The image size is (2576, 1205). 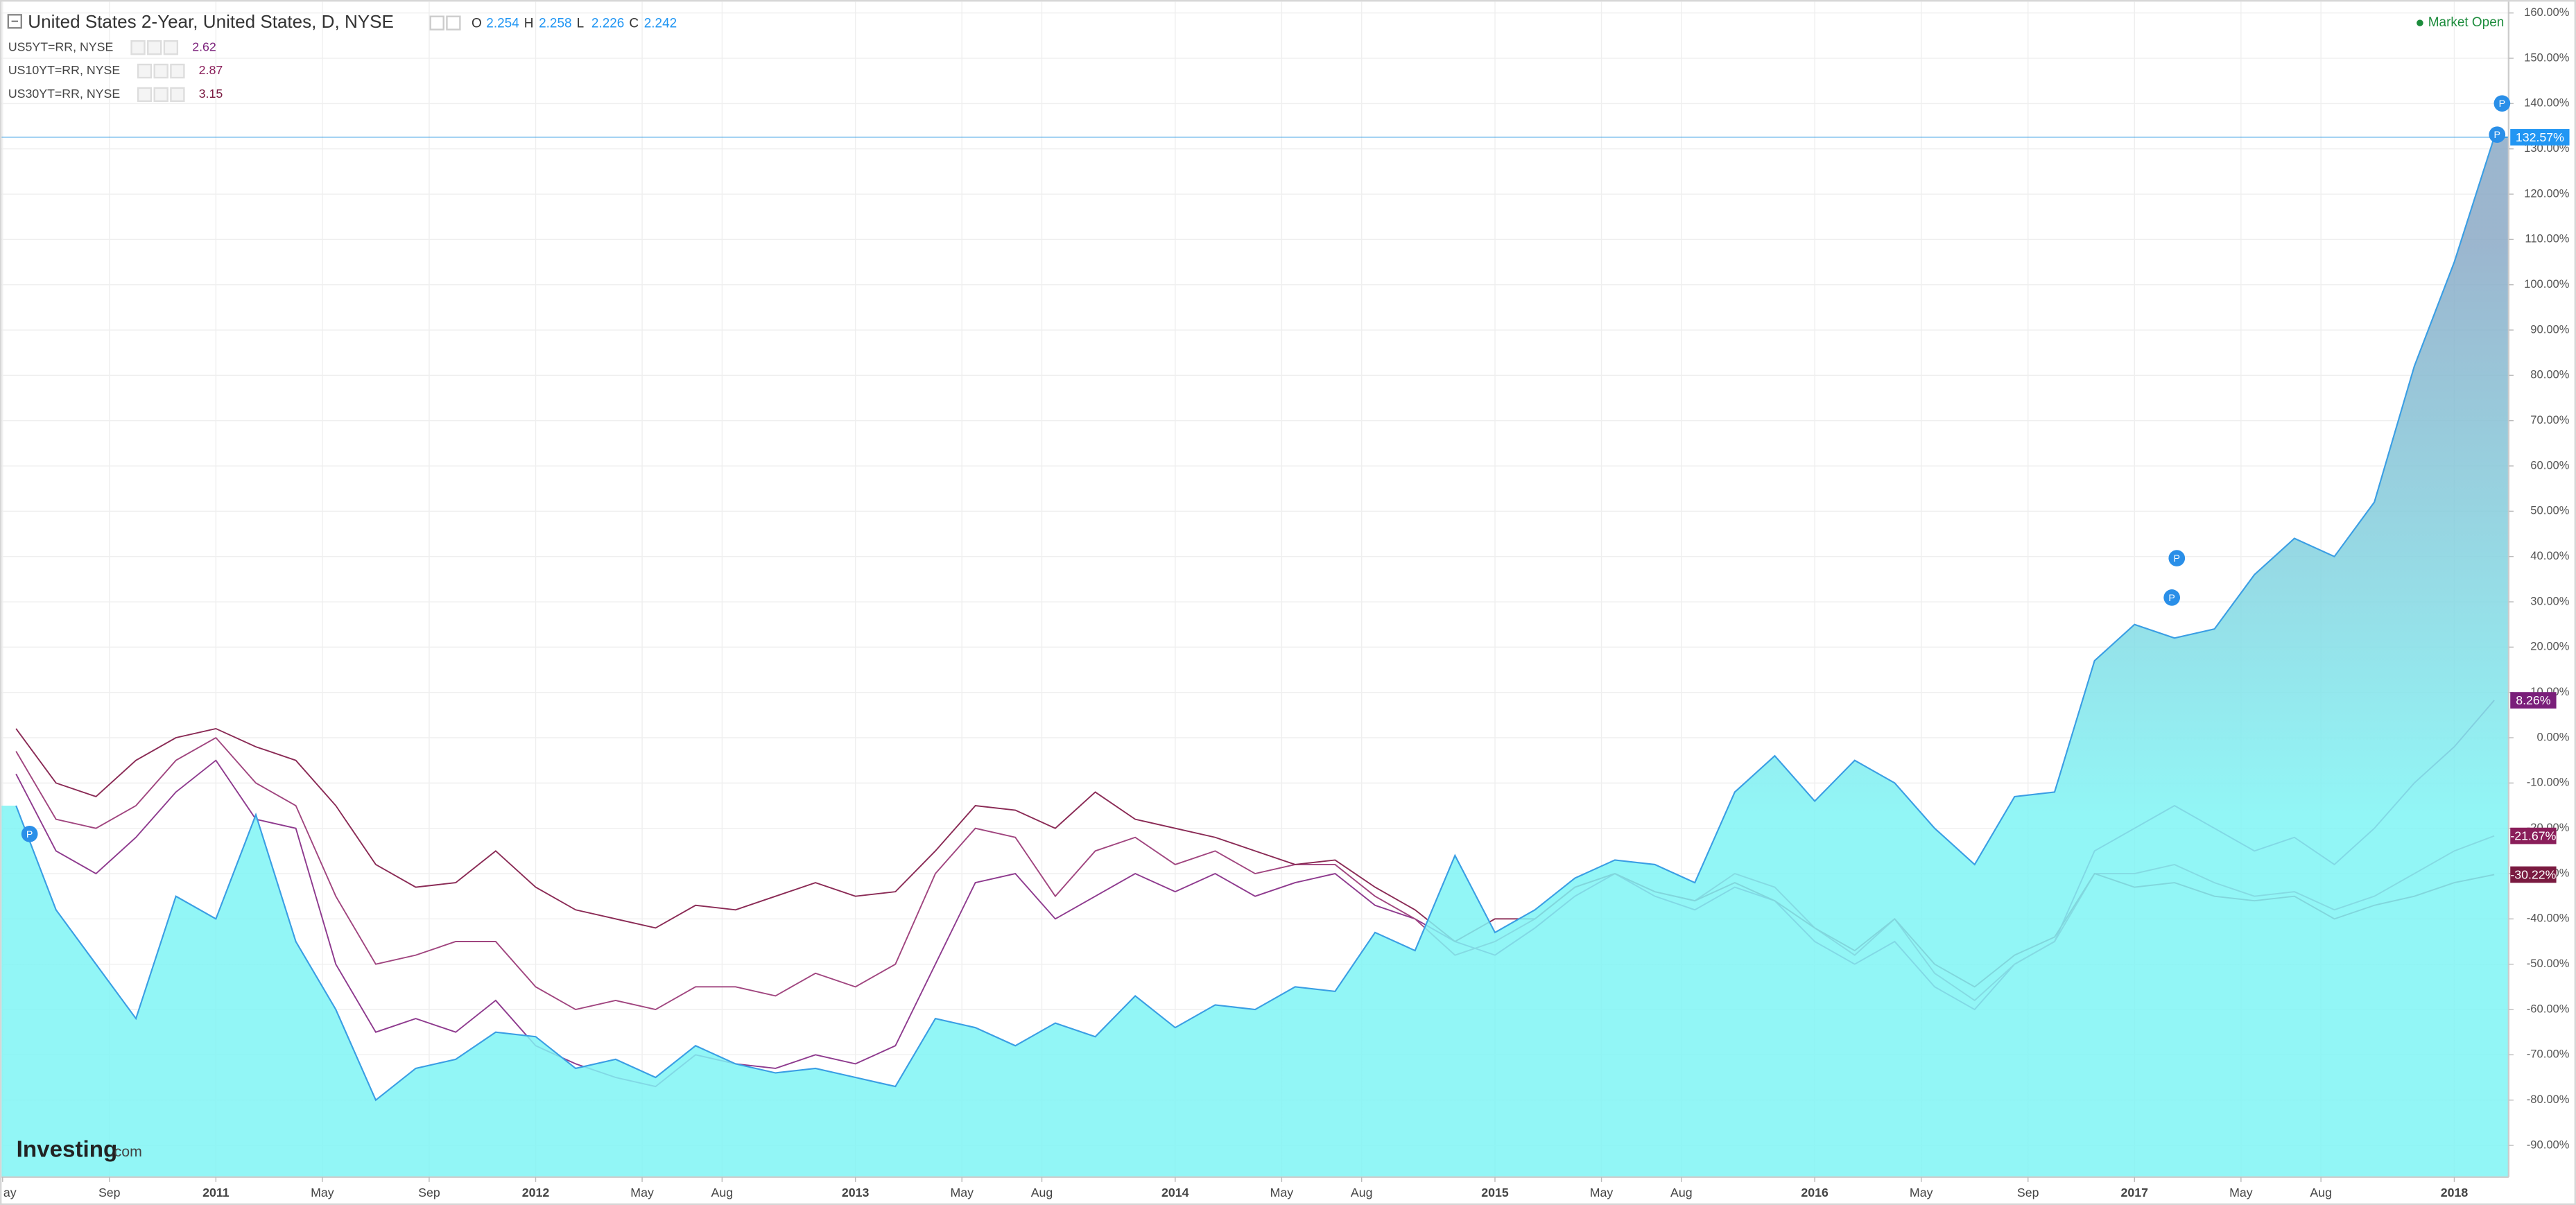 What do you see at coordinates (634, 23) in the screenshot?
I see `ohlc-key: C` at bounding box center [634, 23].